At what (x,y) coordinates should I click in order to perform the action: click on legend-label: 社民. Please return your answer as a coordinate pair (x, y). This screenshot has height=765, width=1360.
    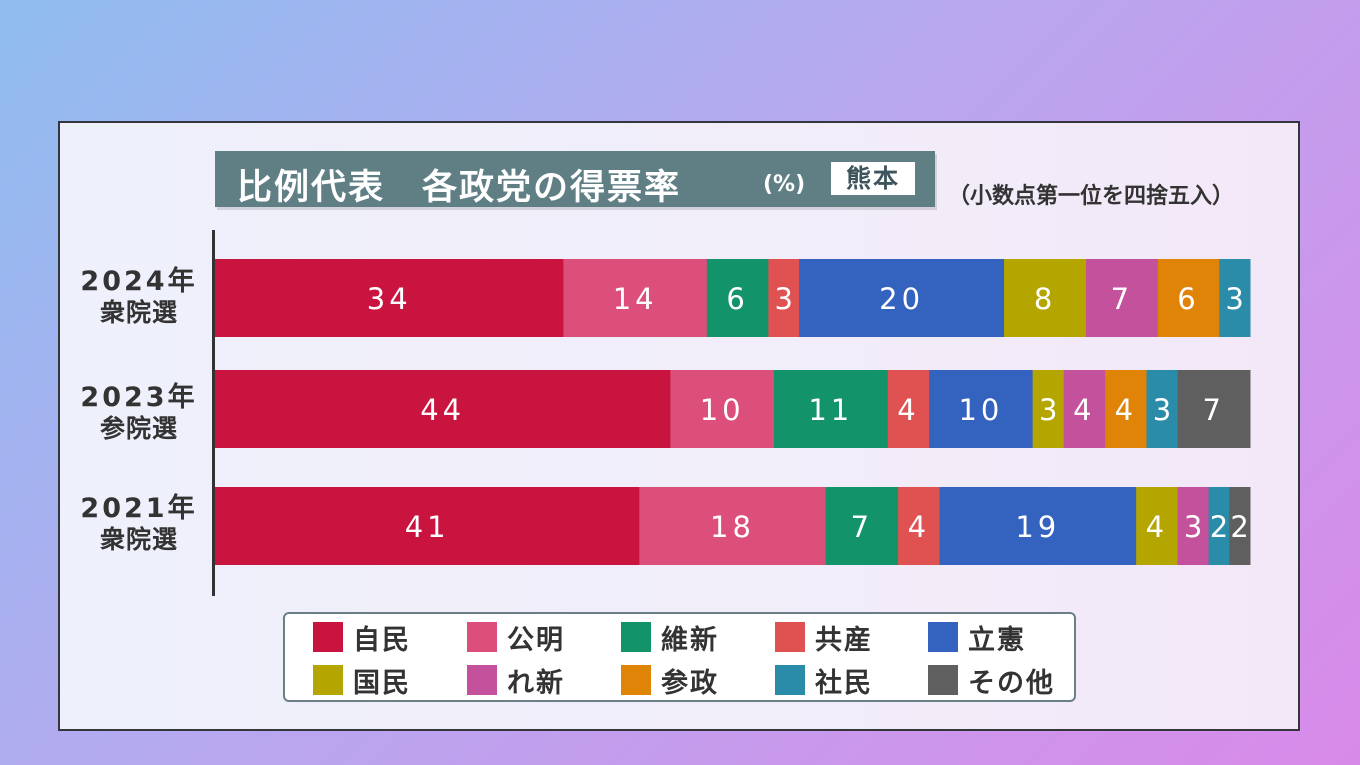
    Looking at the image, I should click on (844, 683).